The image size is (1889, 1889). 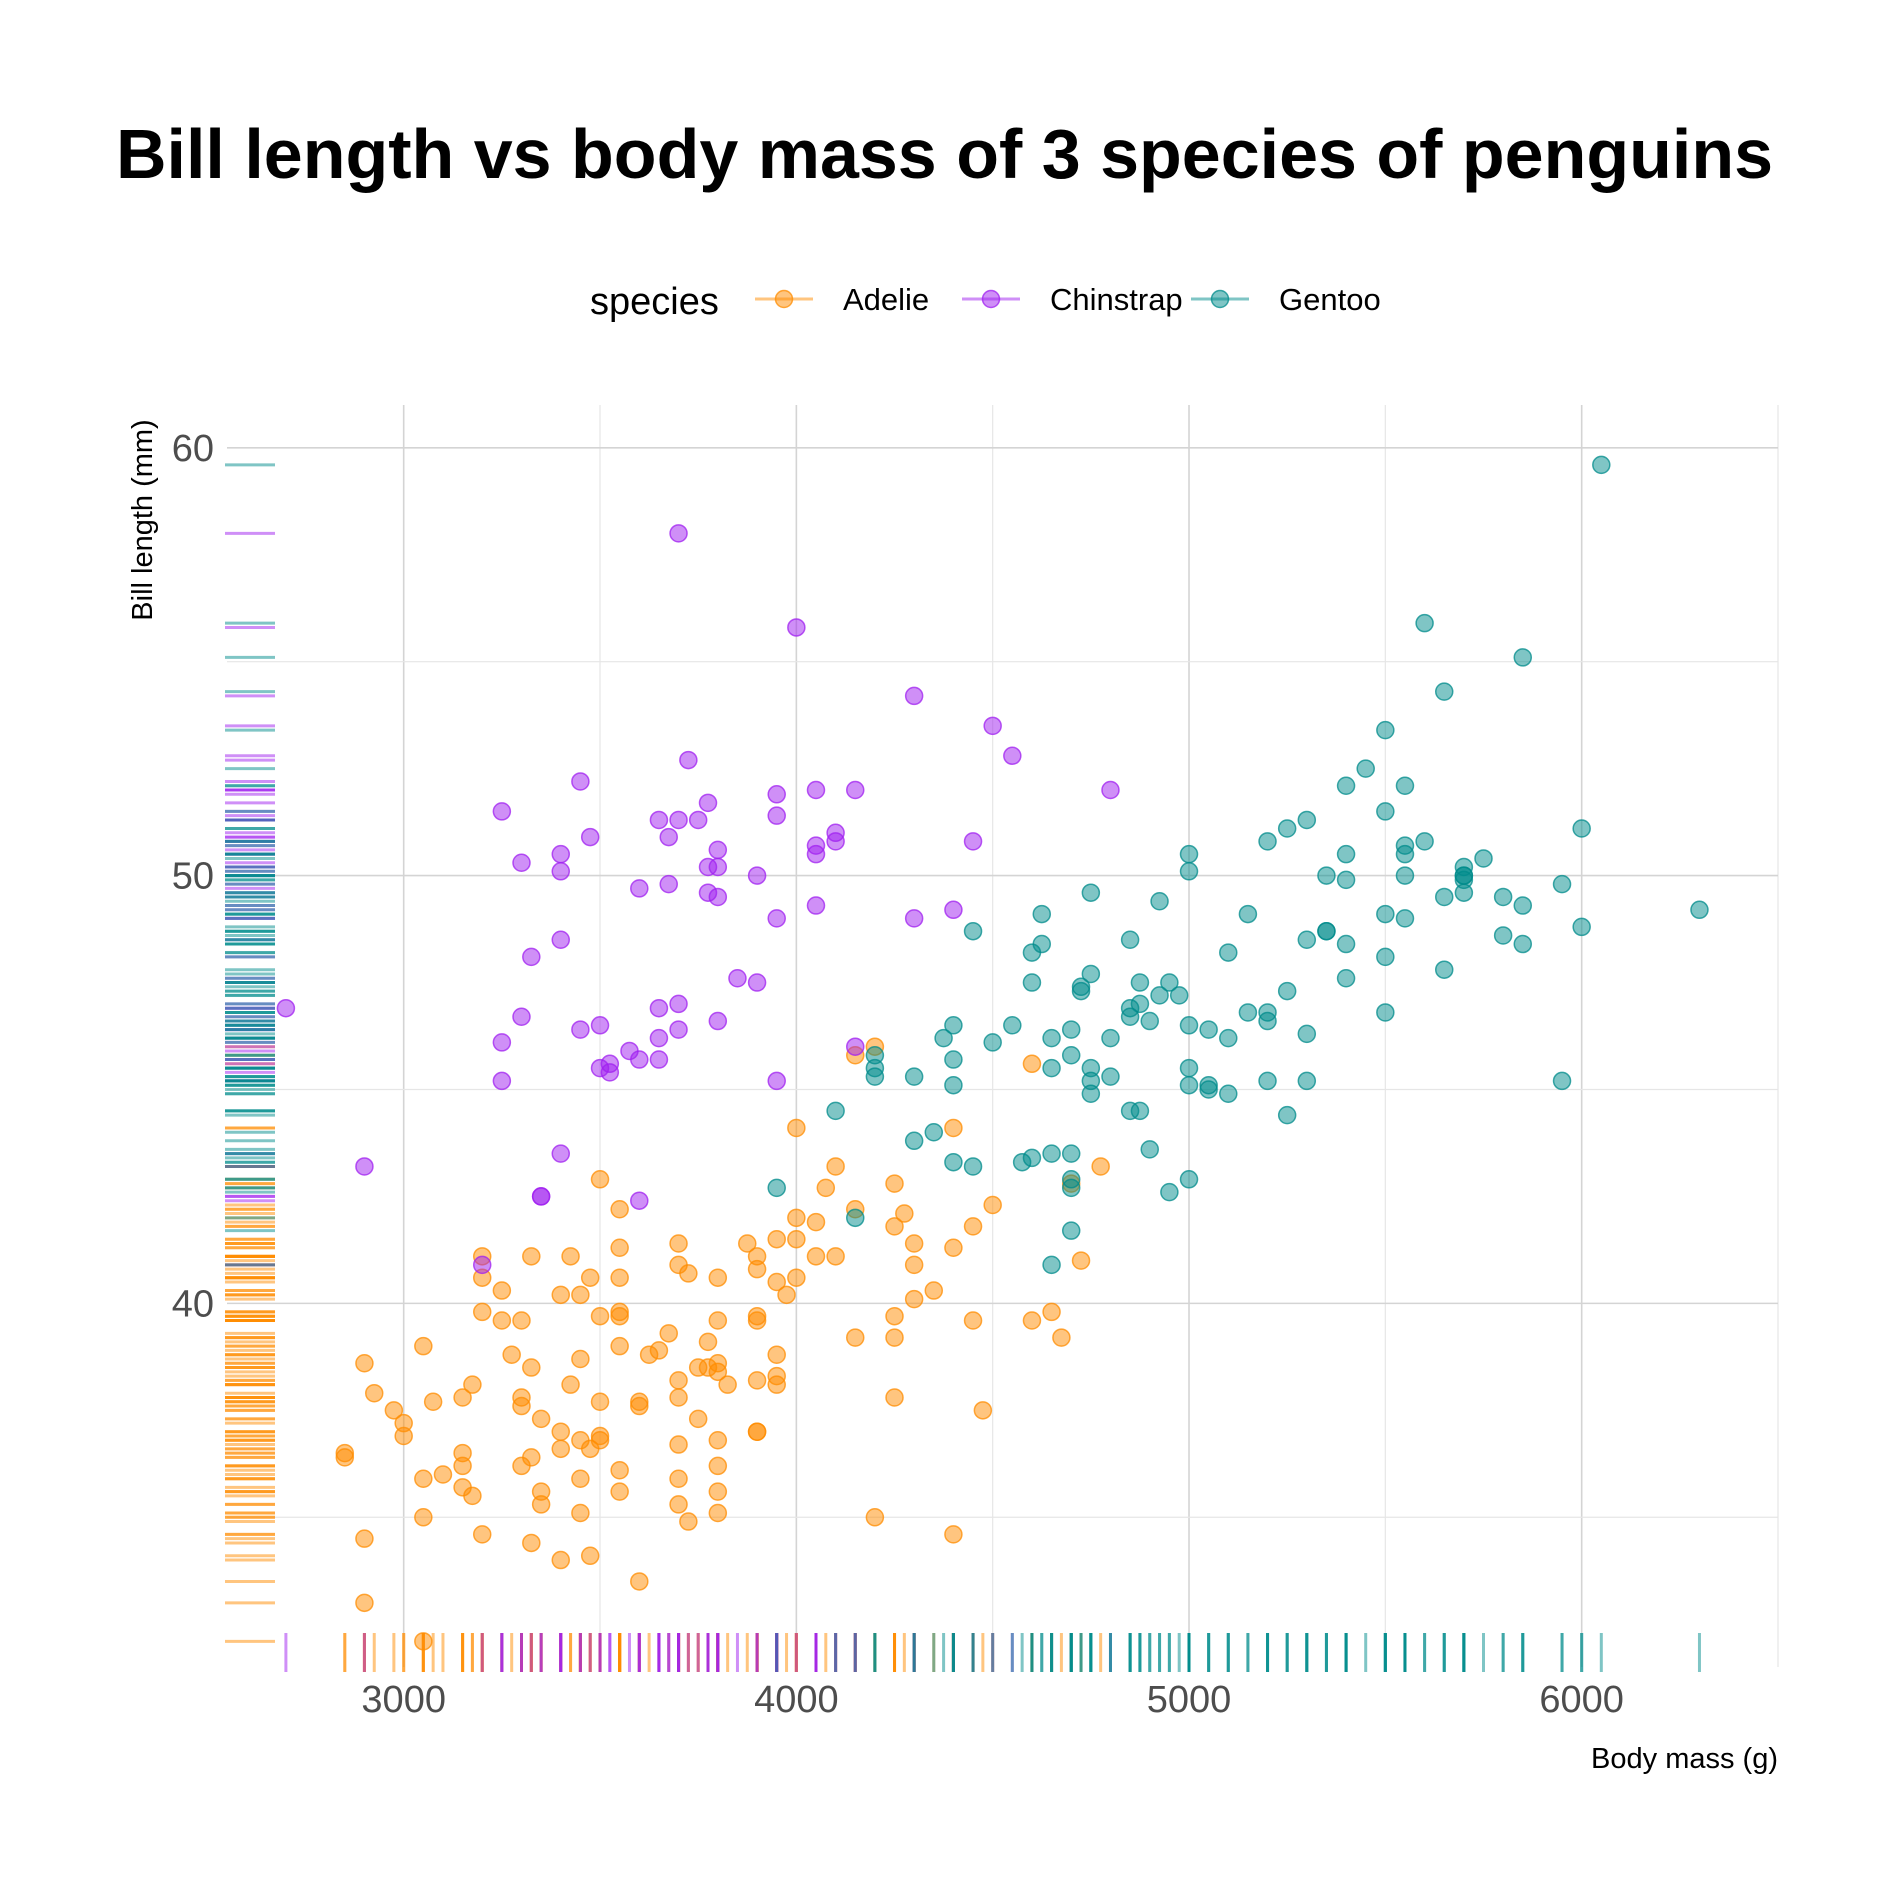 I want to click on legend-key-chinstrap, so click(x=991, y=299).